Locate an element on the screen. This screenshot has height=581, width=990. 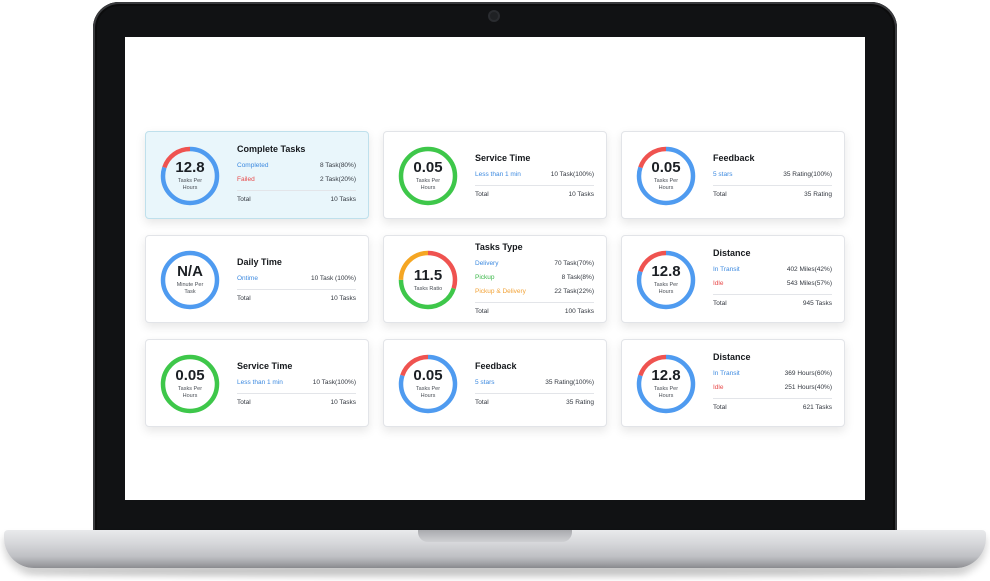
stat-label: Pickup & Delivery is located at coordinates (500, 291).